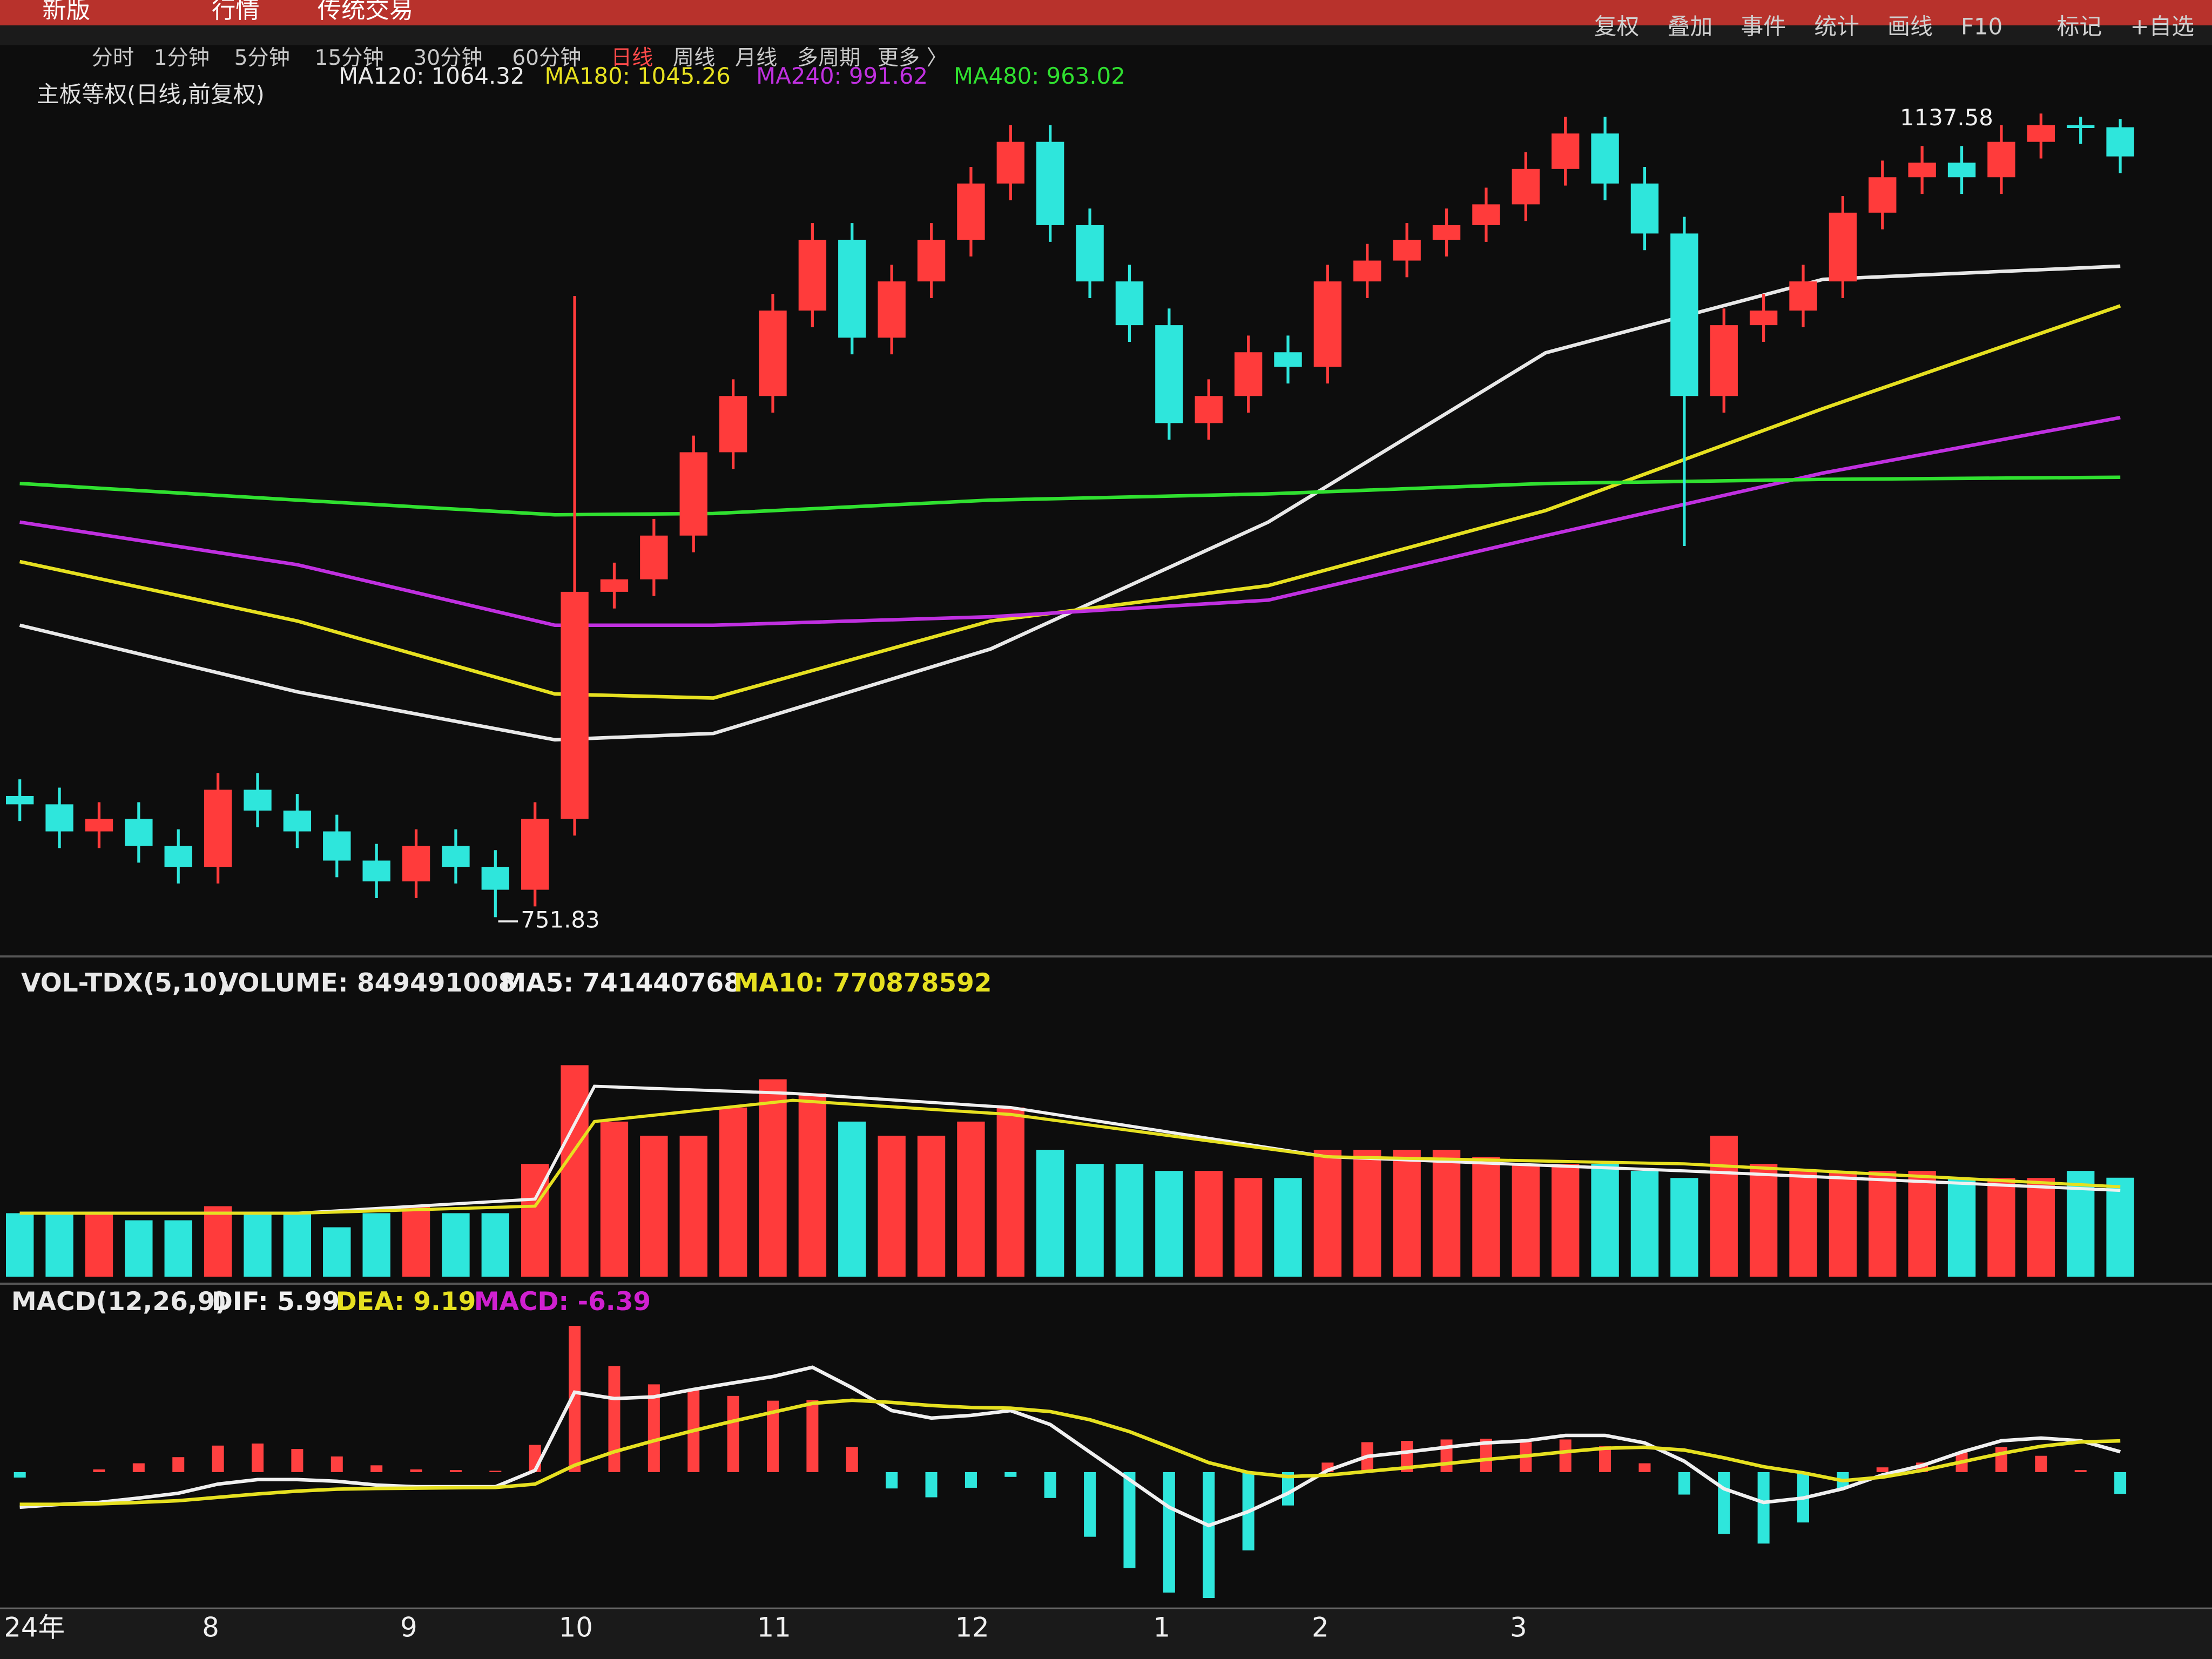 Image resolution: width=2212 pixels, height=1659 pixels. What do you see at coordinates (447, 58) in the screenshot?
I see `period-tab: 30分钟` at bounding box center [447, 58].